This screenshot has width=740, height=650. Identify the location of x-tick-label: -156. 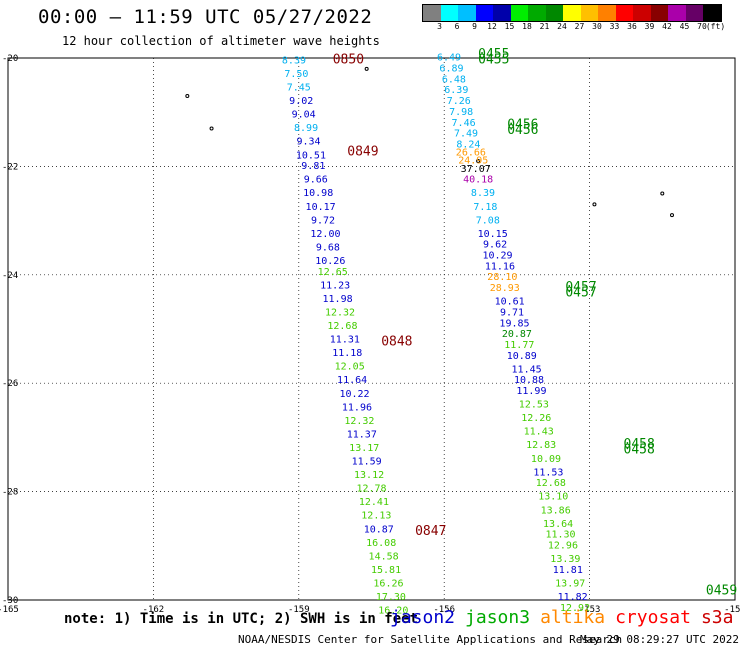
(444, 610).